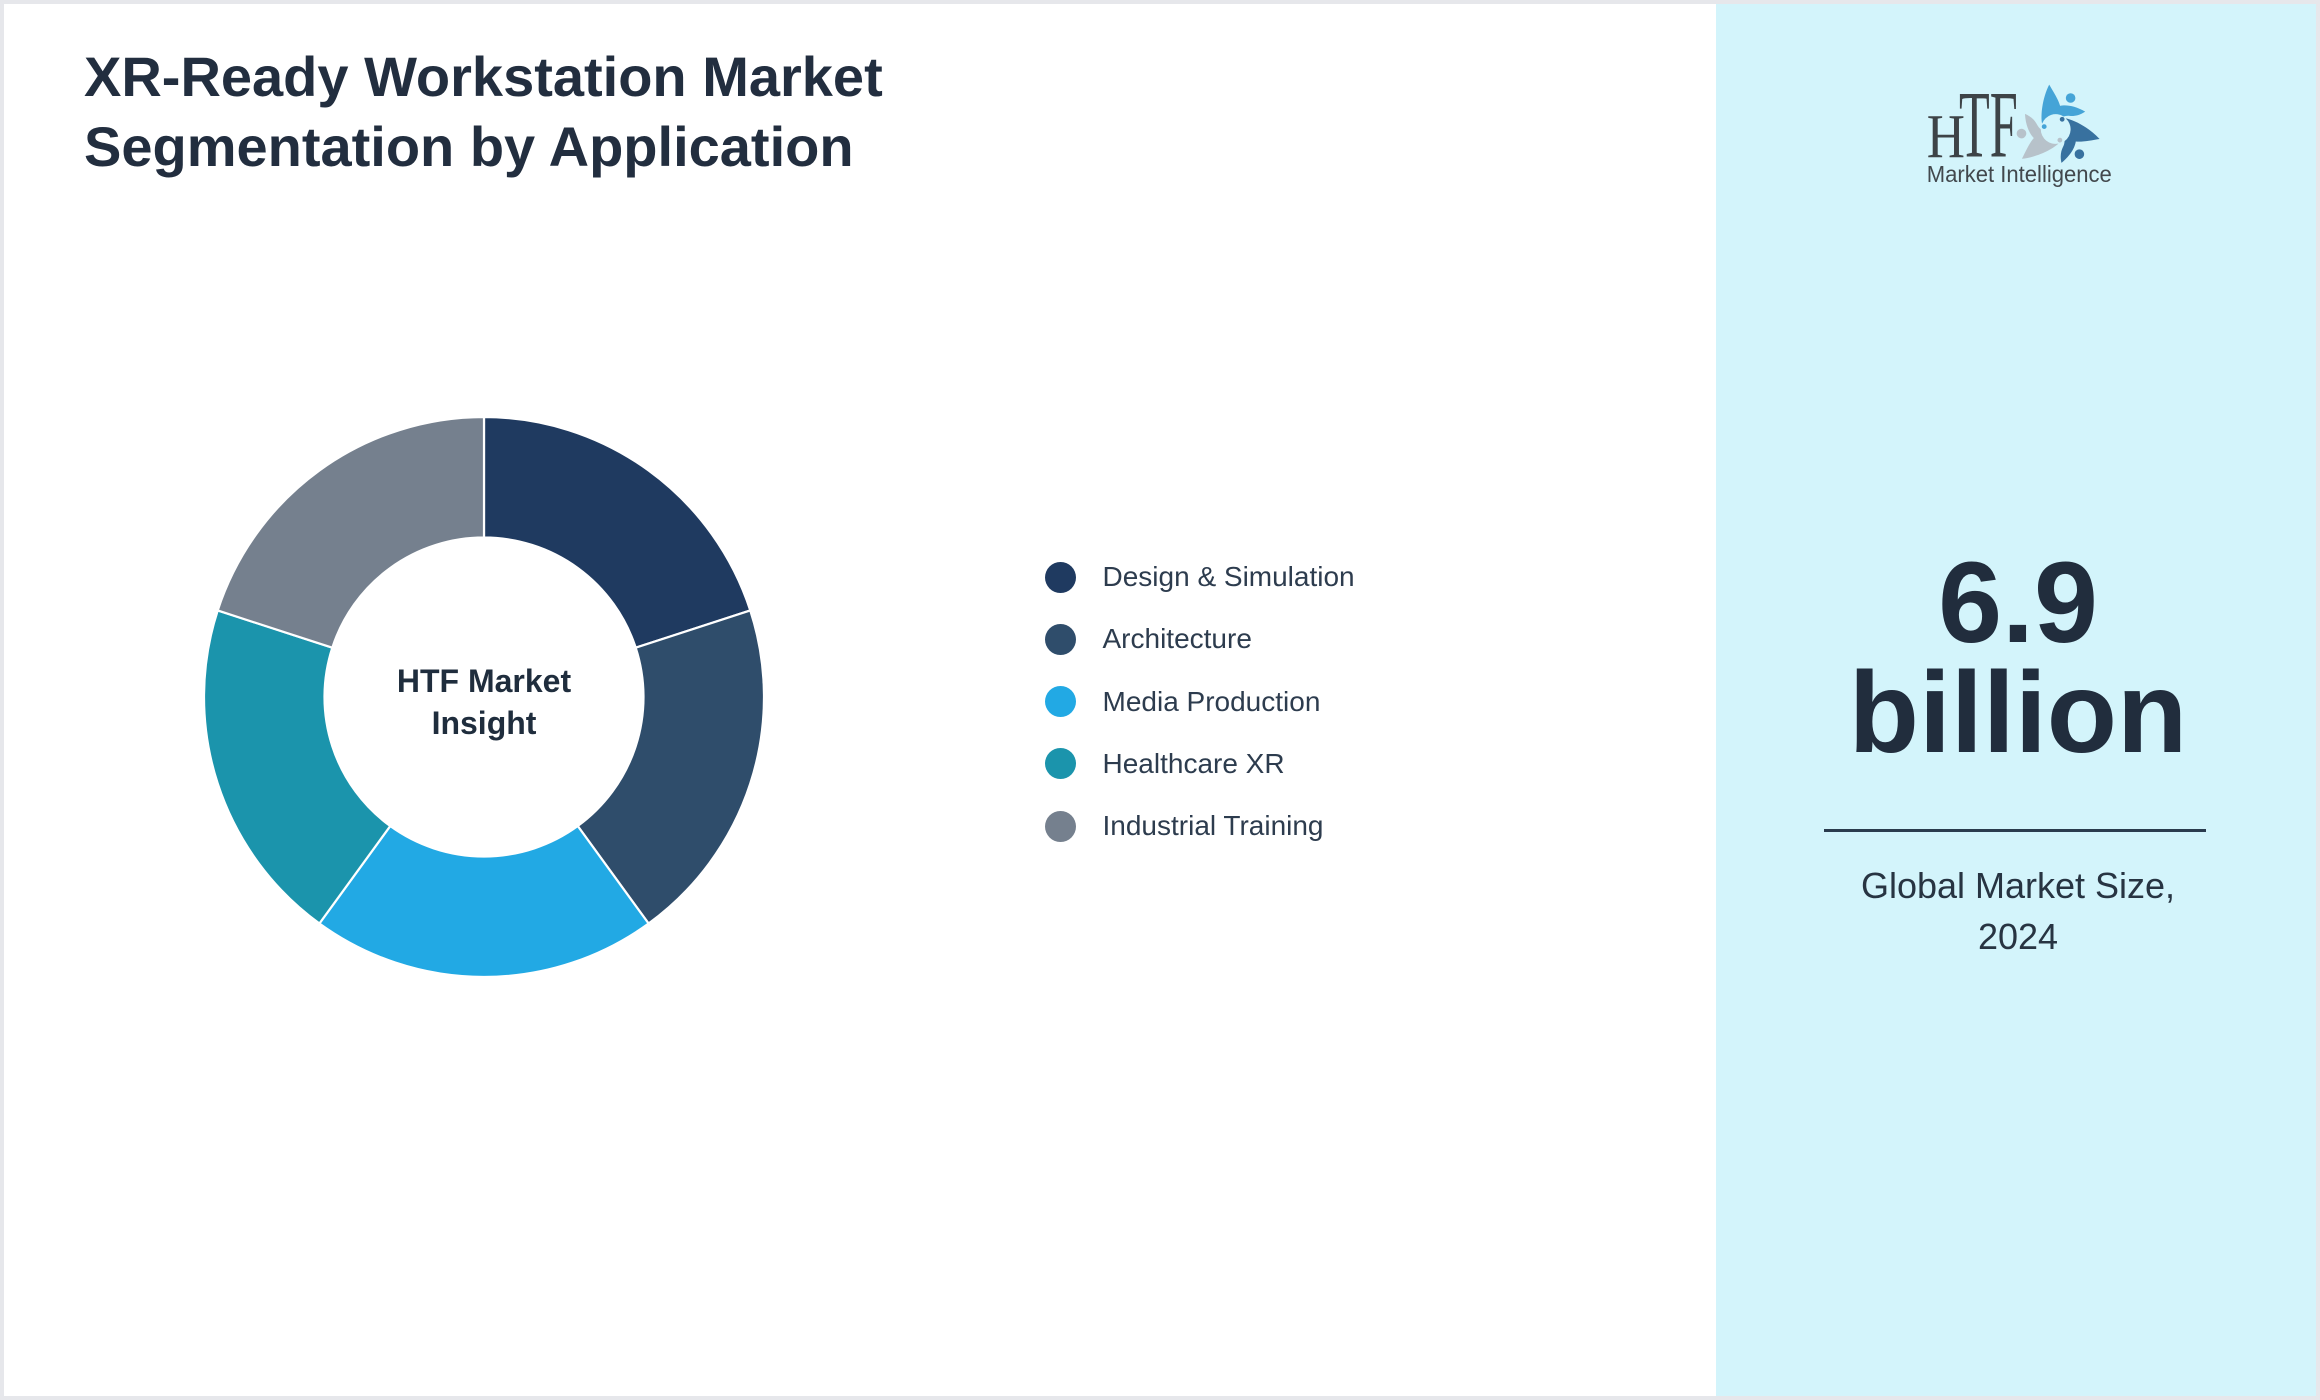  I want to click on svg-text: TF, so click(1988, 128).